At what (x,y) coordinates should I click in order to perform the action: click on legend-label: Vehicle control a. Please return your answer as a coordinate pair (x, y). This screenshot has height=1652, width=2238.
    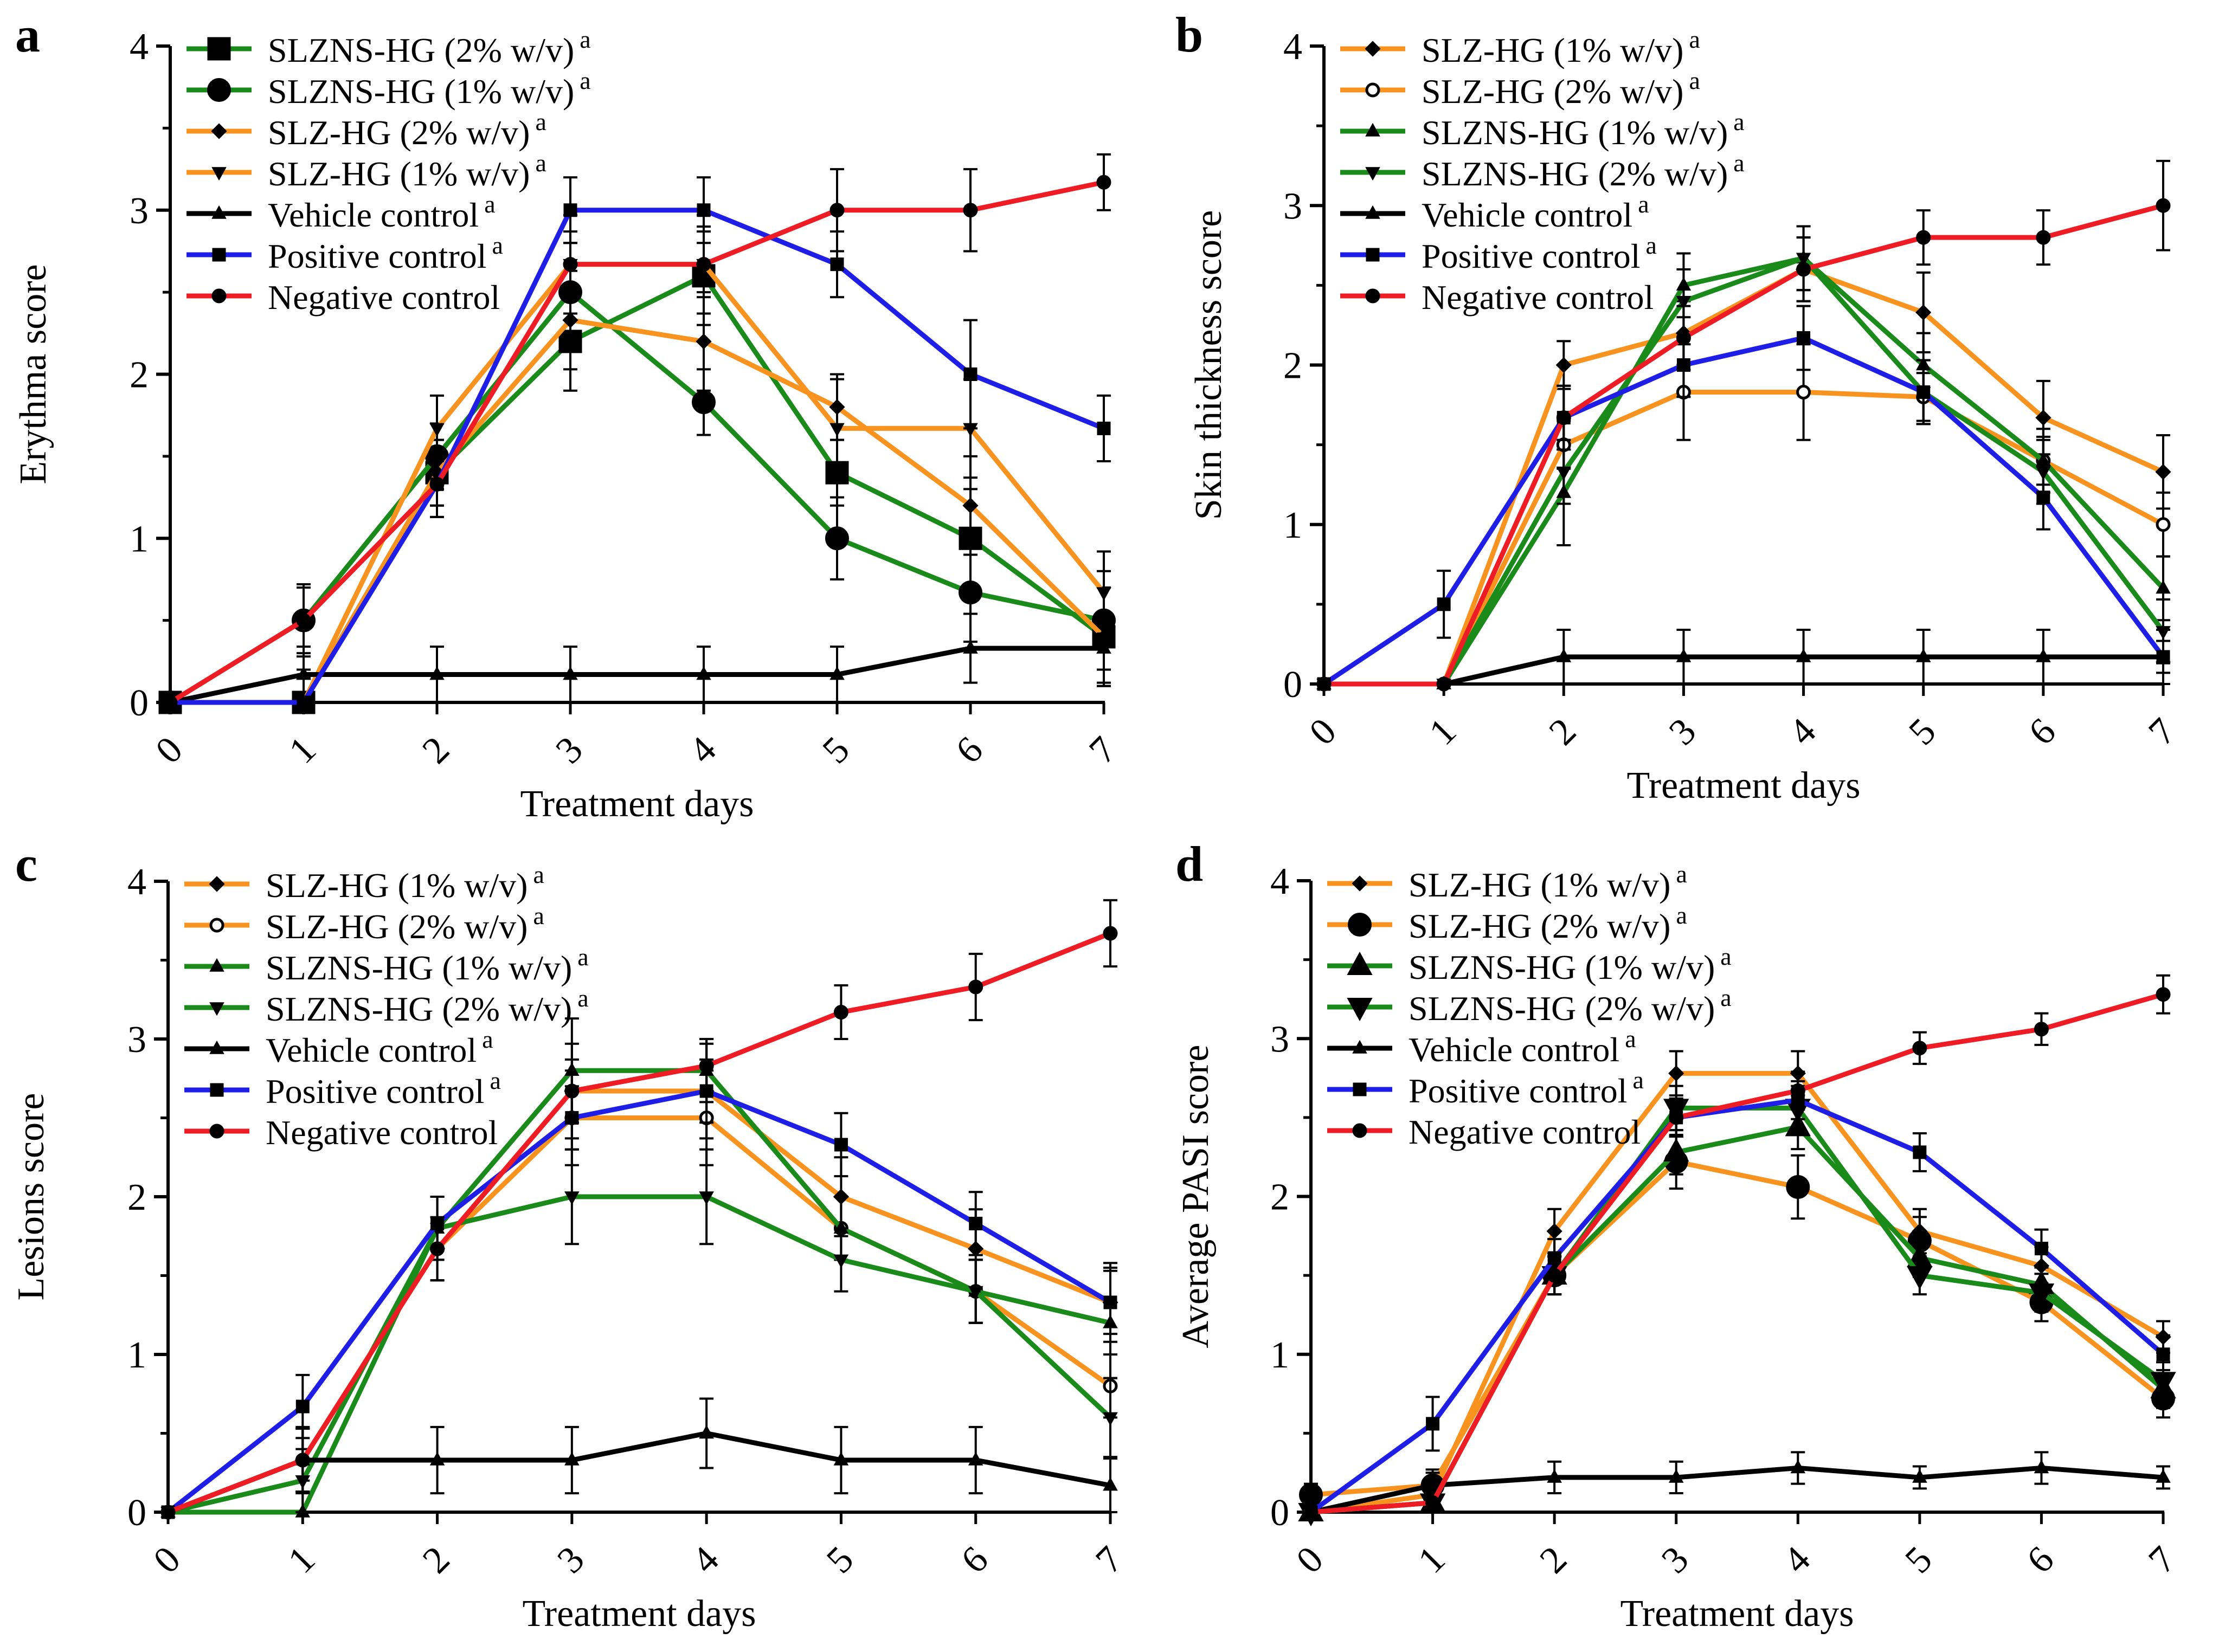
    Looking at the image, I should click on (382, 212).